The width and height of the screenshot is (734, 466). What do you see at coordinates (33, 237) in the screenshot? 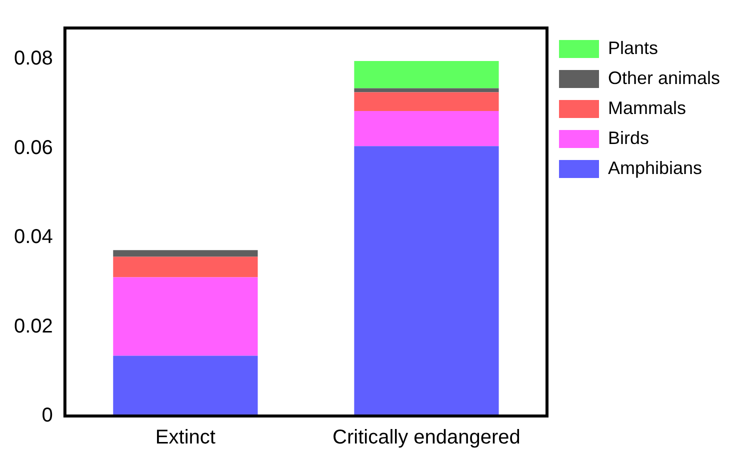
I see `y-tick-label: 0.04` at bounding box center [33, 237].